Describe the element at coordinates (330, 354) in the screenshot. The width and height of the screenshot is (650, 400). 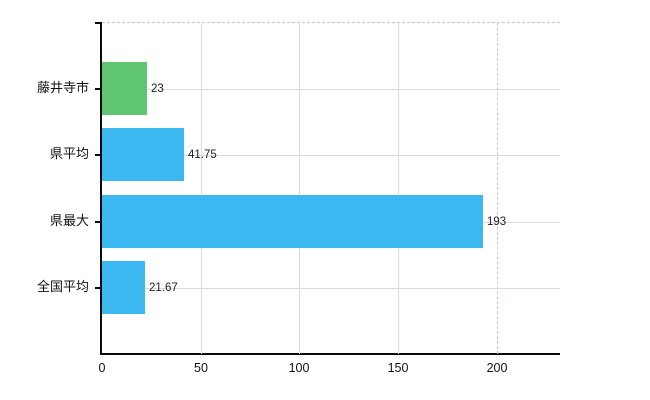
I see `x-axis-line` at that location.